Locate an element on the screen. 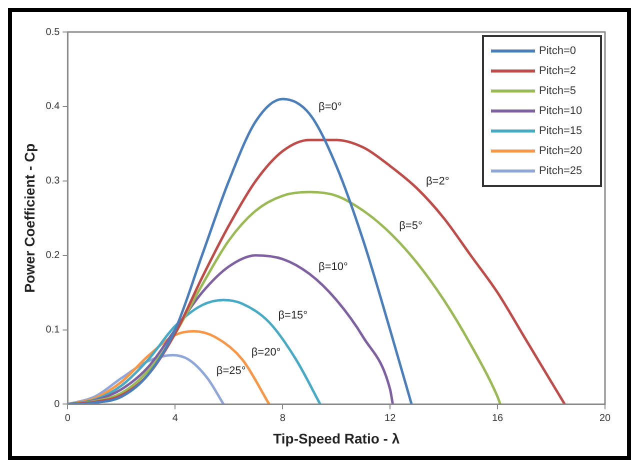 Image resolution: width=639 pixels, height=468 pixels. x-tick-label: 4 is located at coordinates (175, 418).